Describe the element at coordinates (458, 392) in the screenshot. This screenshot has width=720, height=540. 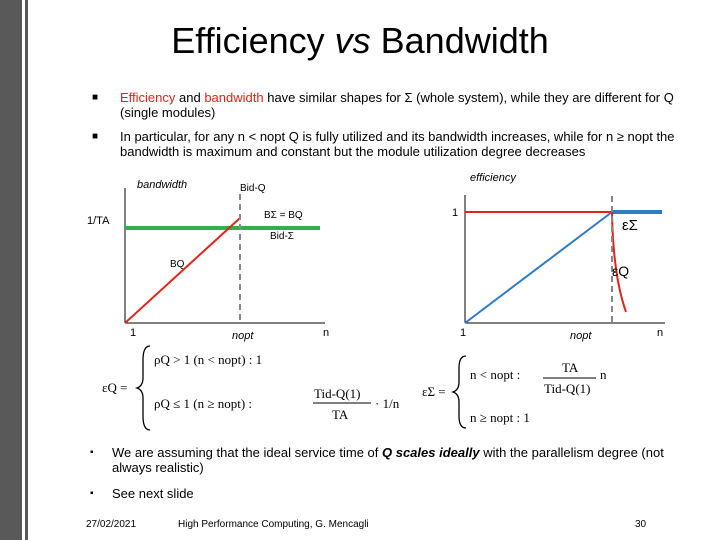
I see `right-brace` at that location.